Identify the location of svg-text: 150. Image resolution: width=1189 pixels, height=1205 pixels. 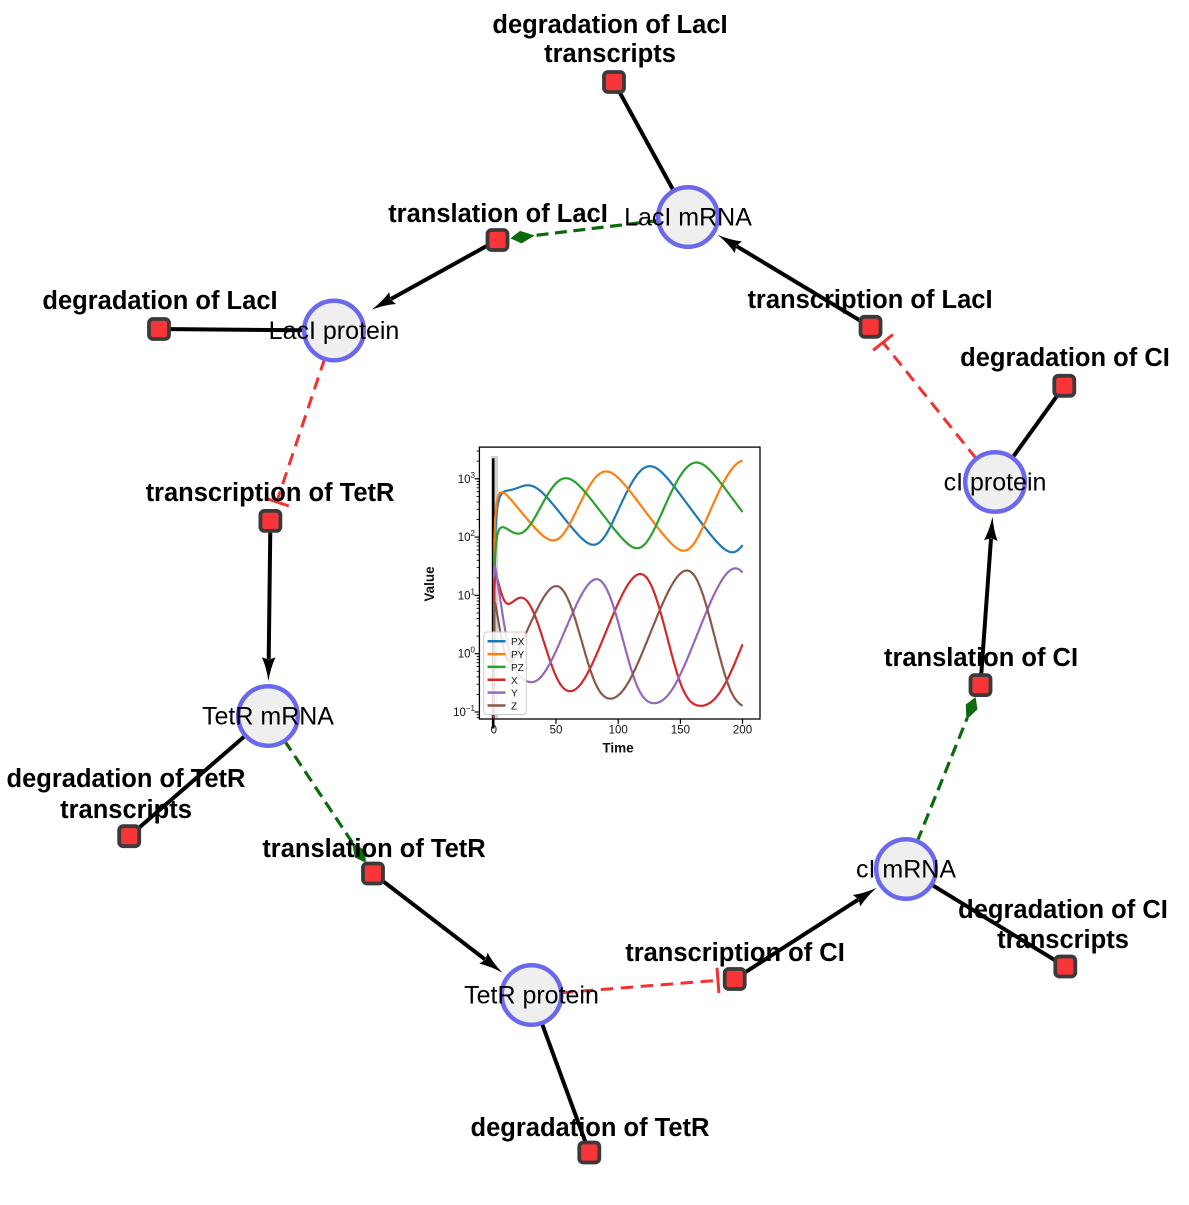
(680, 731).